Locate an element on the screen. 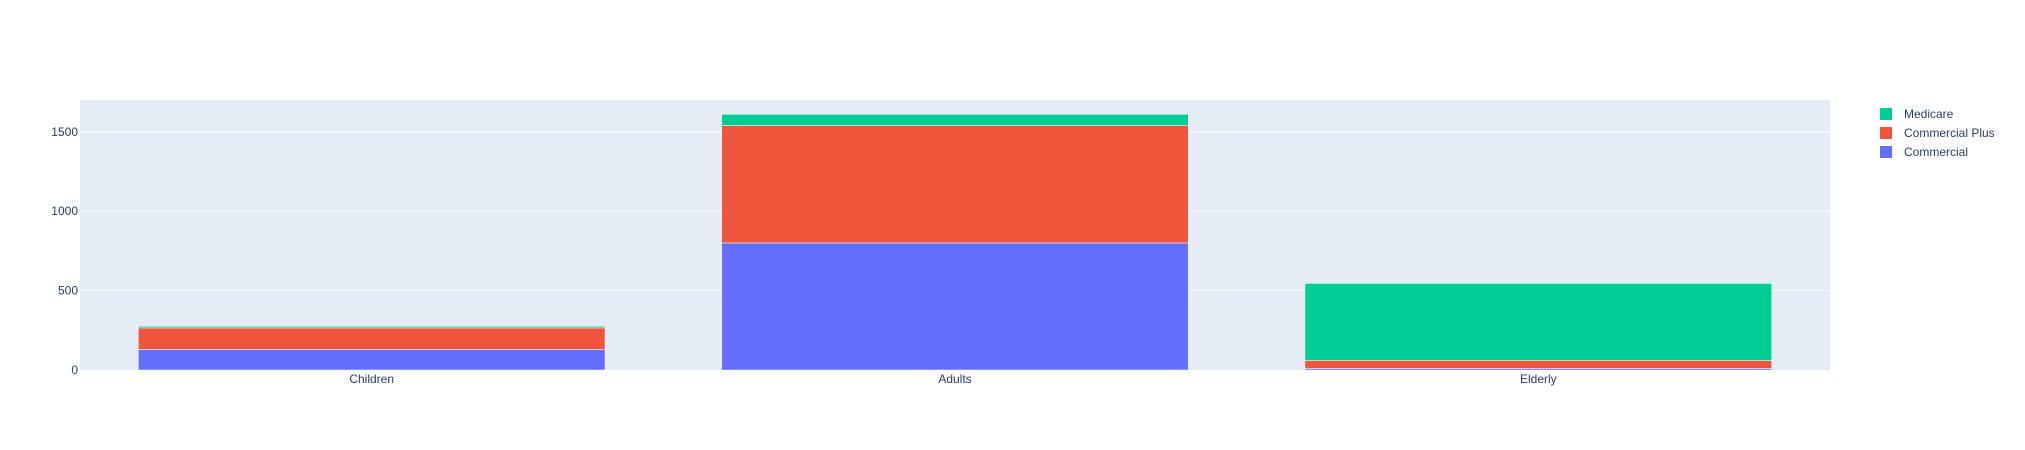 The image size is (2025, 450). bar-children-commercial is located at coordinates (372, 360).